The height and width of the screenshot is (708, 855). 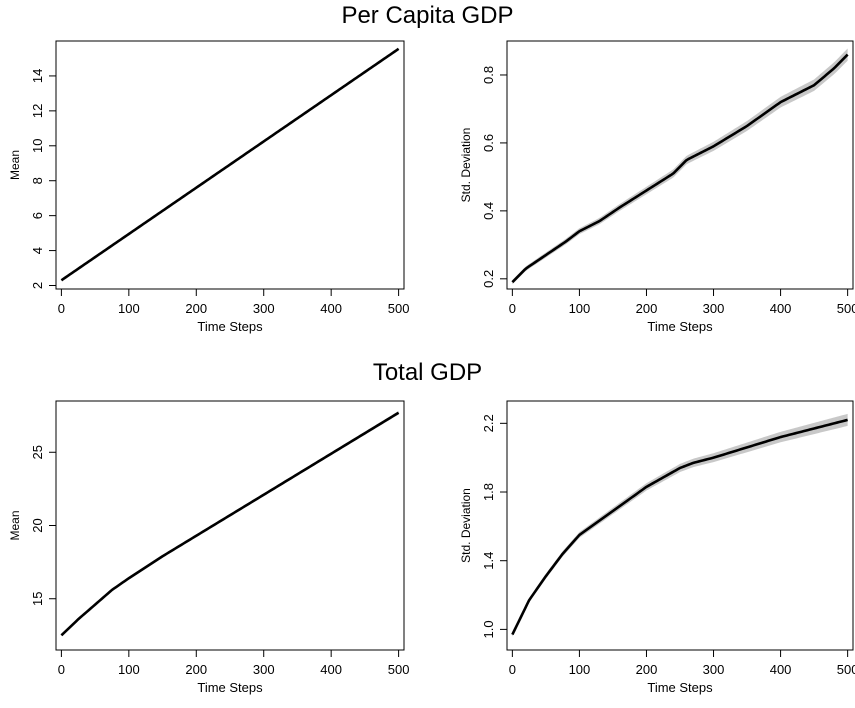 What do you see at coordinates (488, 279) in the screenshot?
I see `y-tick-label: 0.2` at bounding box center [488, 279].